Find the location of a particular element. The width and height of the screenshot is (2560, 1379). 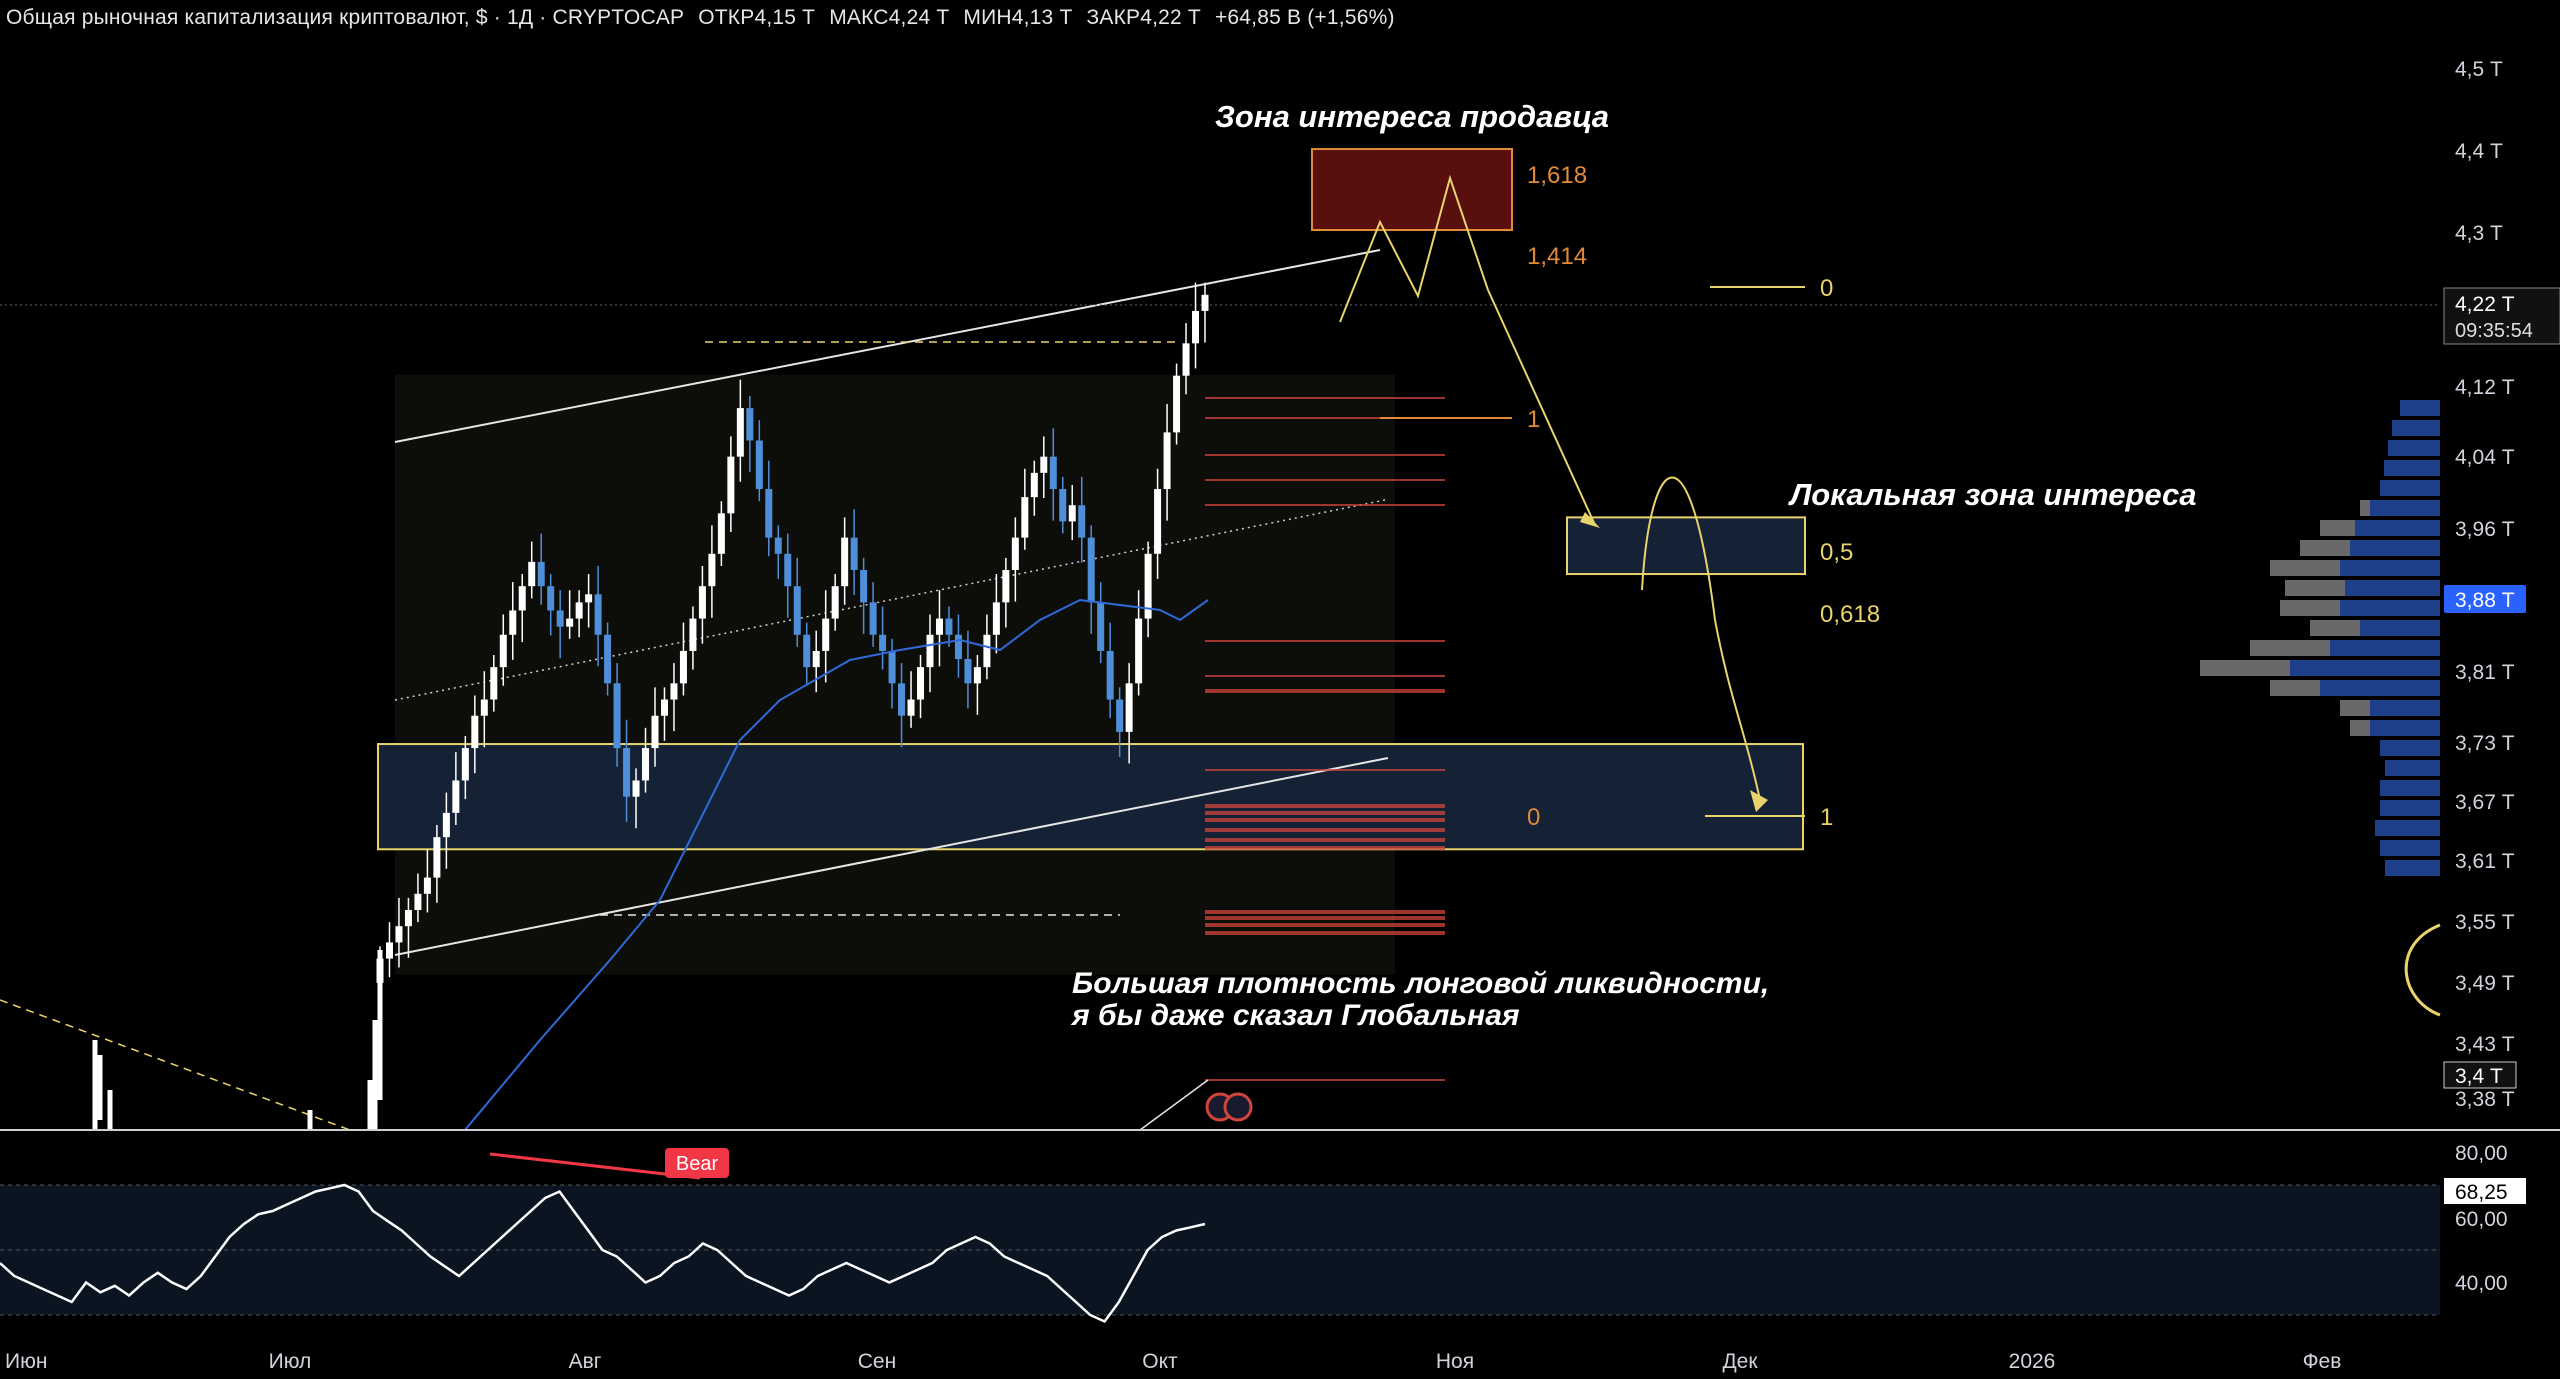

ohlc-open: ОТКР4,15 Т is located at coordinates (757, 17).